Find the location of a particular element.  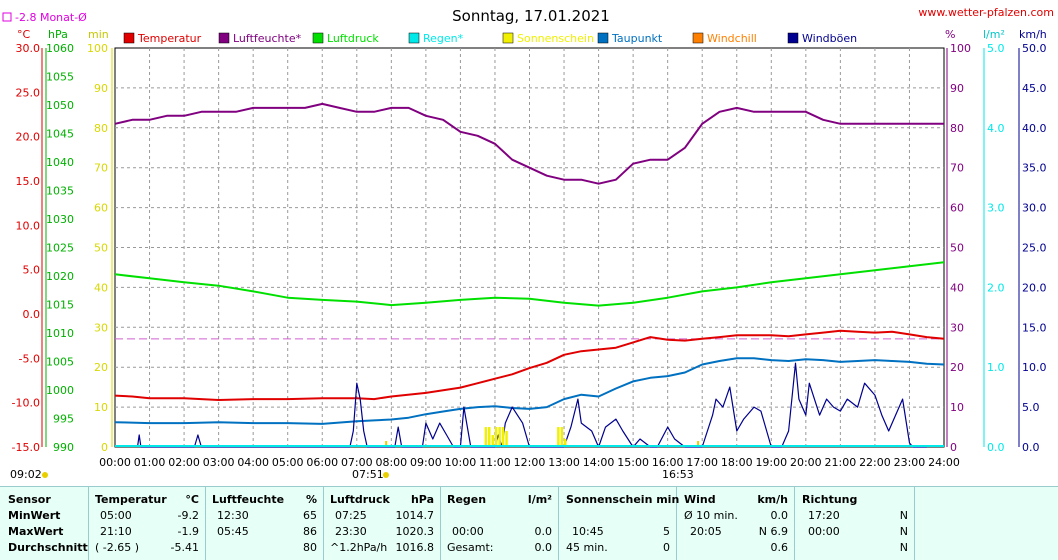

x-tick-label: 17:00 is located at coordinates (702, 462).